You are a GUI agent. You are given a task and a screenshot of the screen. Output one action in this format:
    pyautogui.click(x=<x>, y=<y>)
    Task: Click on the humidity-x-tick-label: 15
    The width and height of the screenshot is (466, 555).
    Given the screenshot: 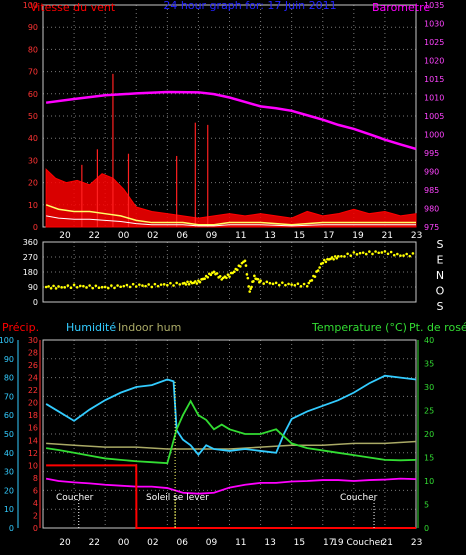 What is the action you would take?
    pyautogui.click(x=299, y=543)
    